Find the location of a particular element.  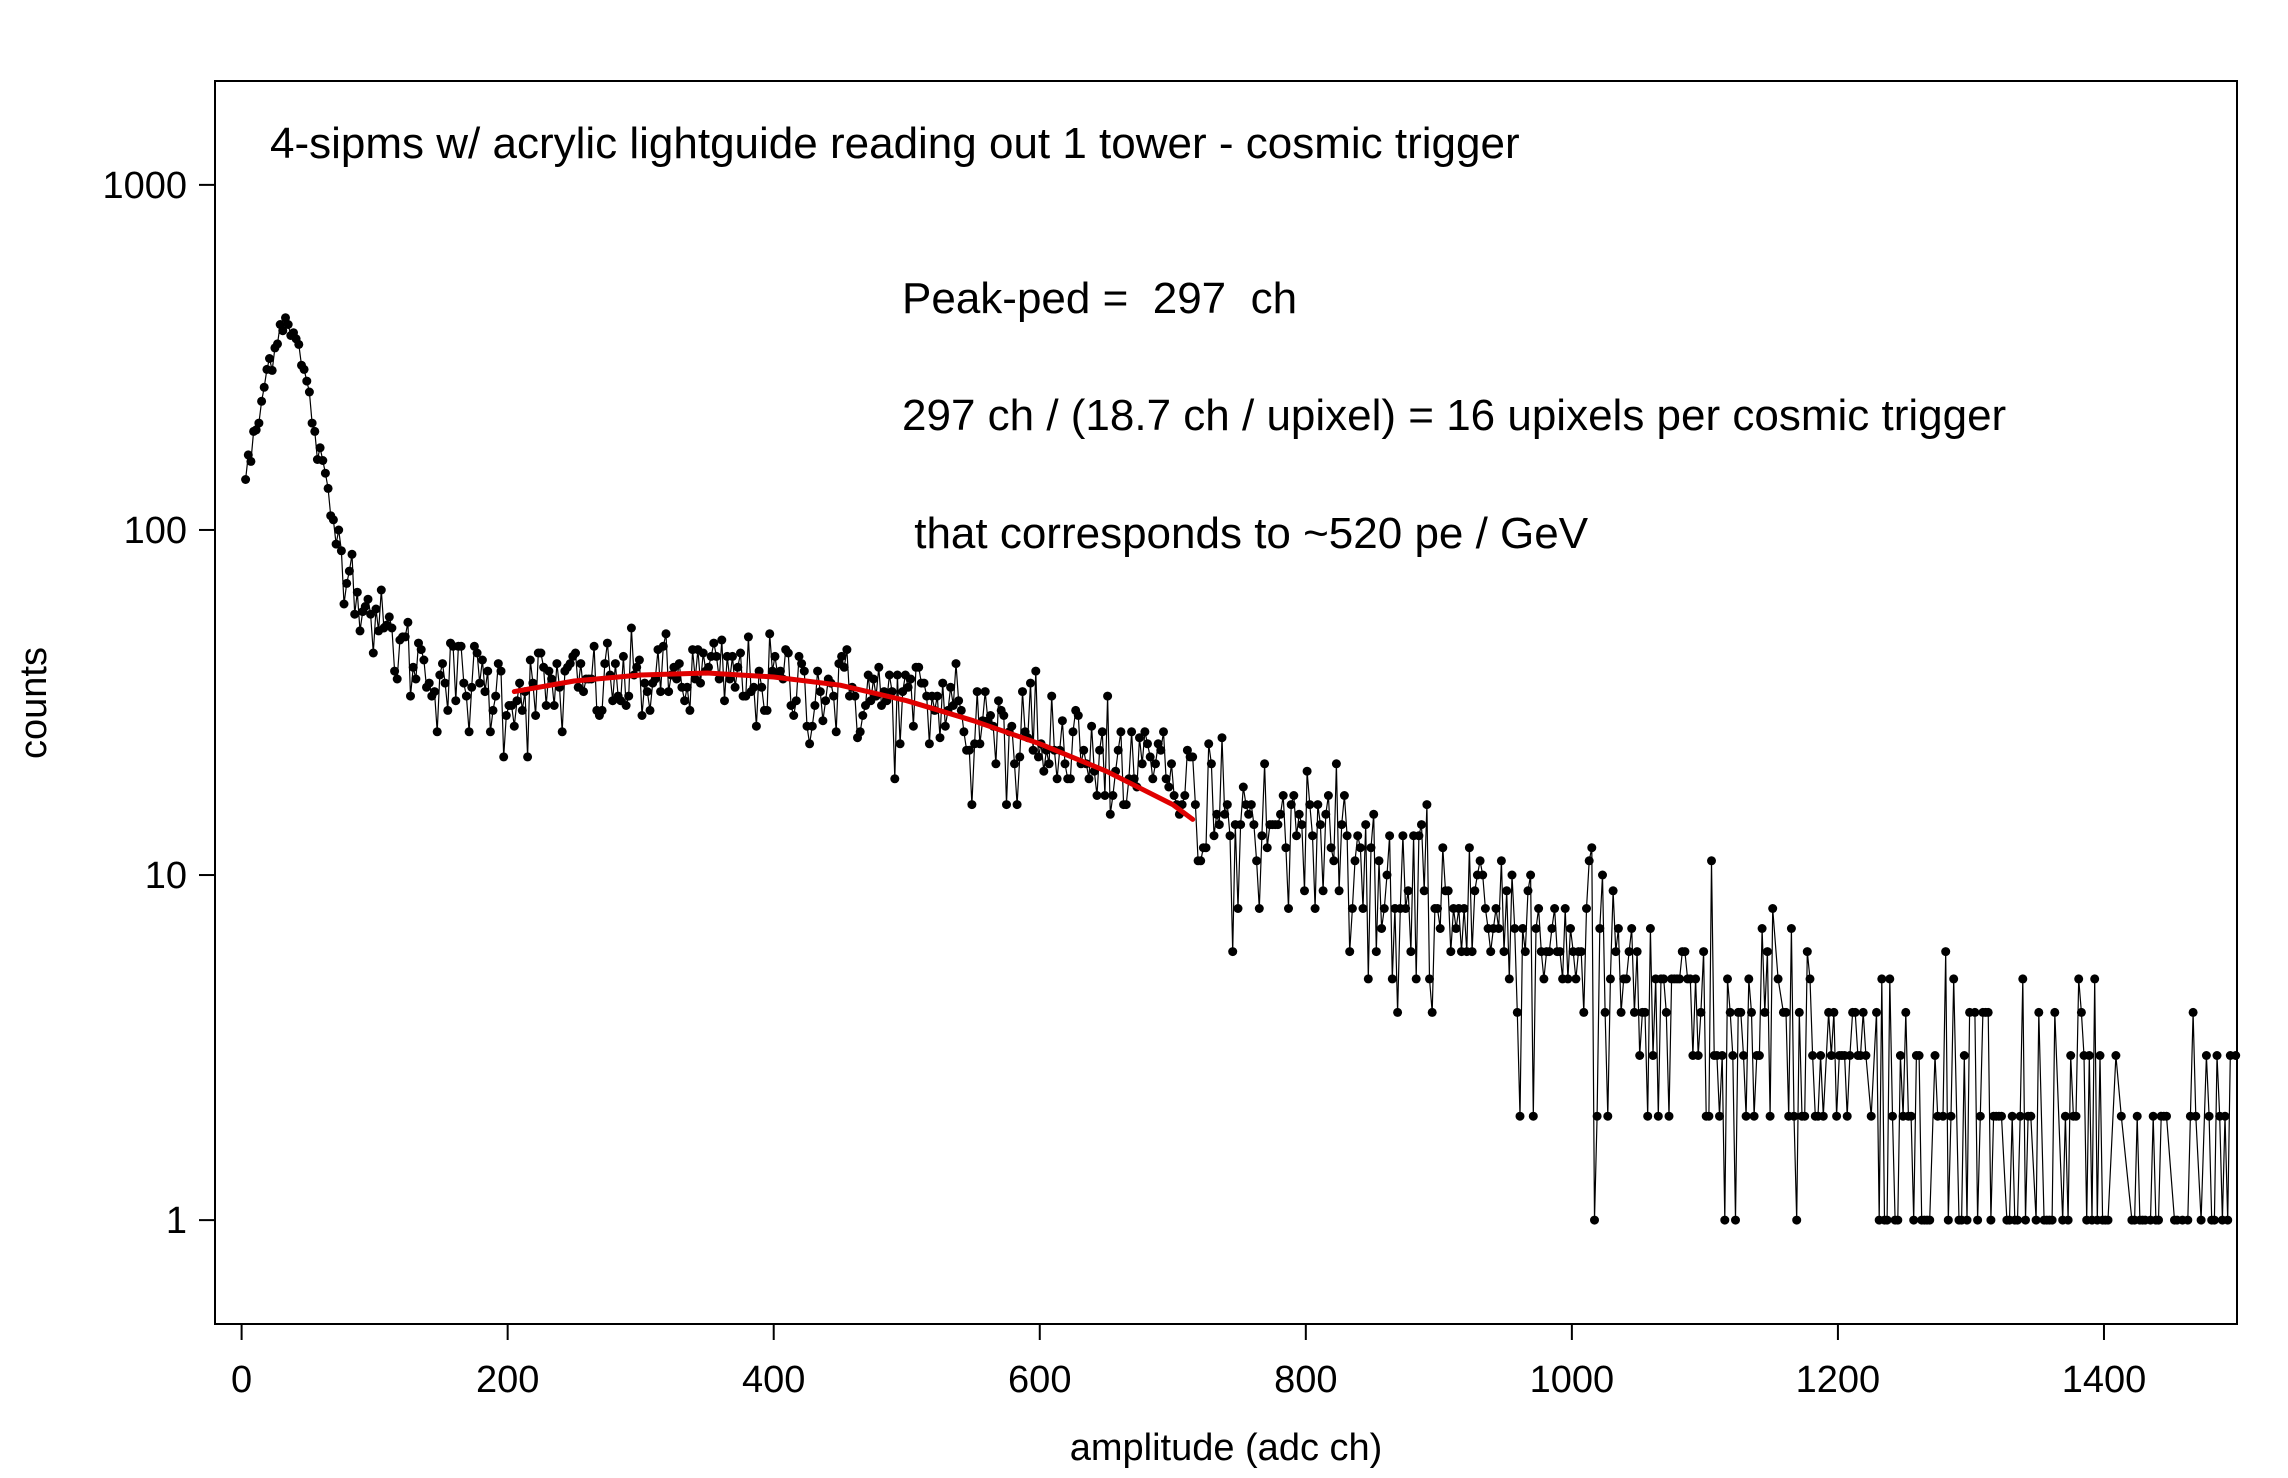

y-tick-label: 1 is located at coordinates (176, 1221).